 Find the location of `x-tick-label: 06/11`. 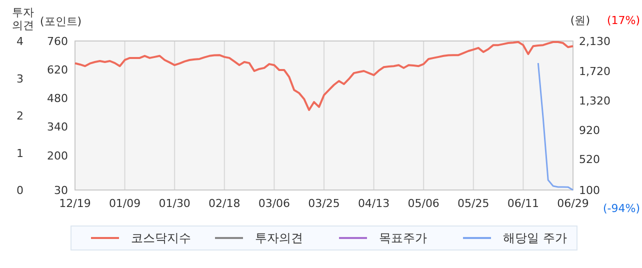

x-tick-label: 06/11 is located at coordinates (523, 203).